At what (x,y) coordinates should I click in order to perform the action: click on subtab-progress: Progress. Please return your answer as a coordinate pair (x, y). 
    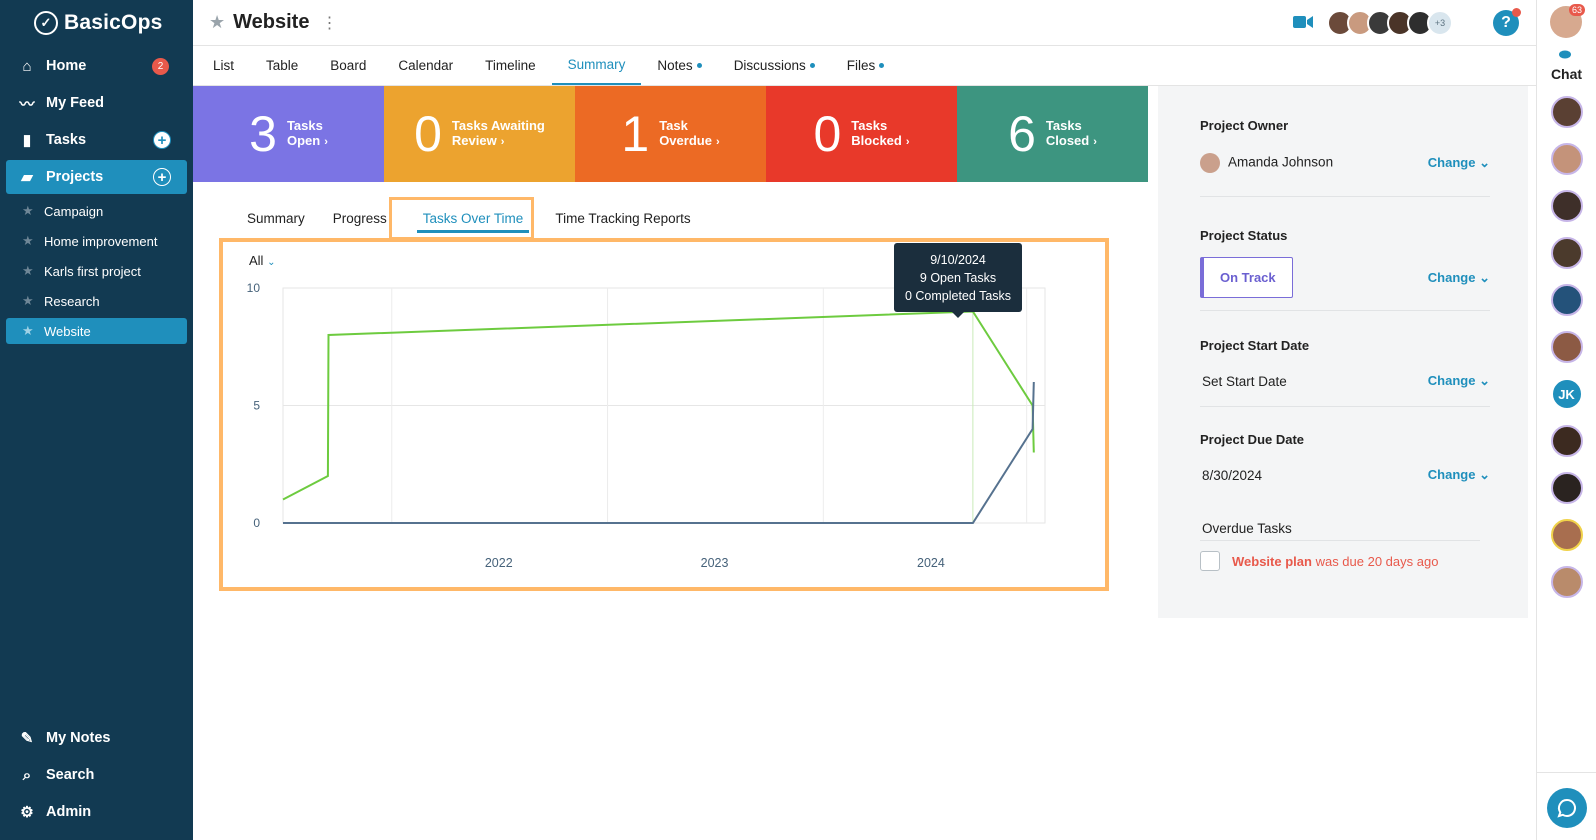
    Looking at the image, I should click on (360, 218).